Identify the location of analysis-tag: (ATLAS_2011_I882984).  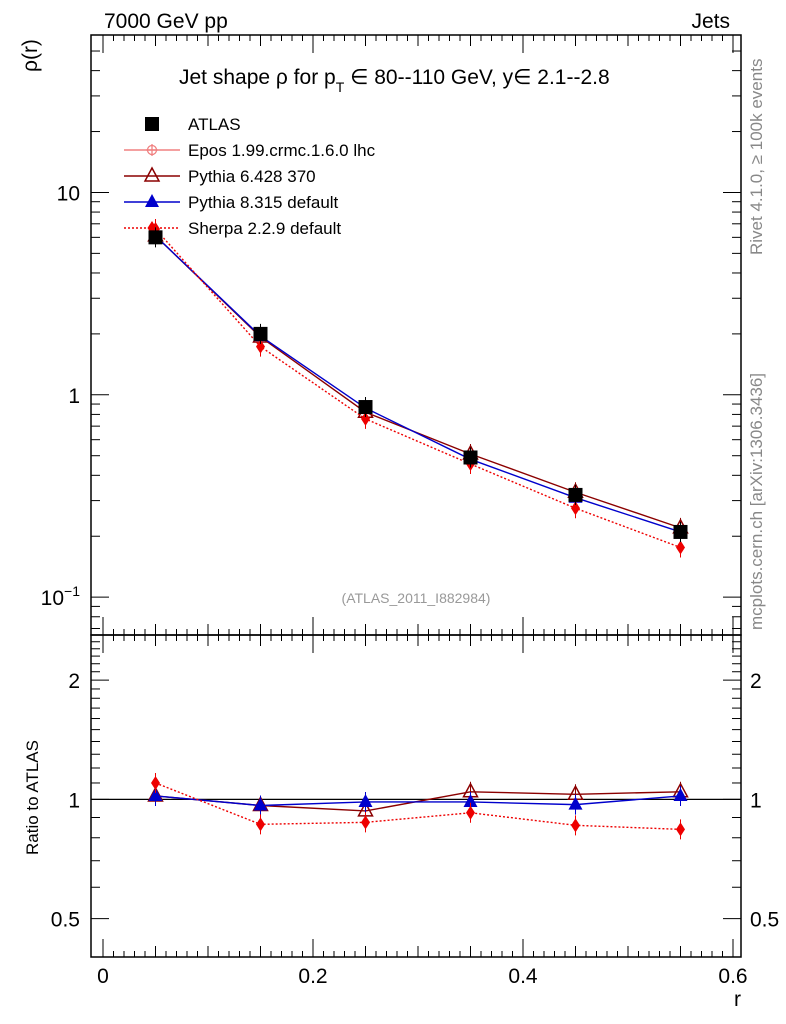
(416, 598).